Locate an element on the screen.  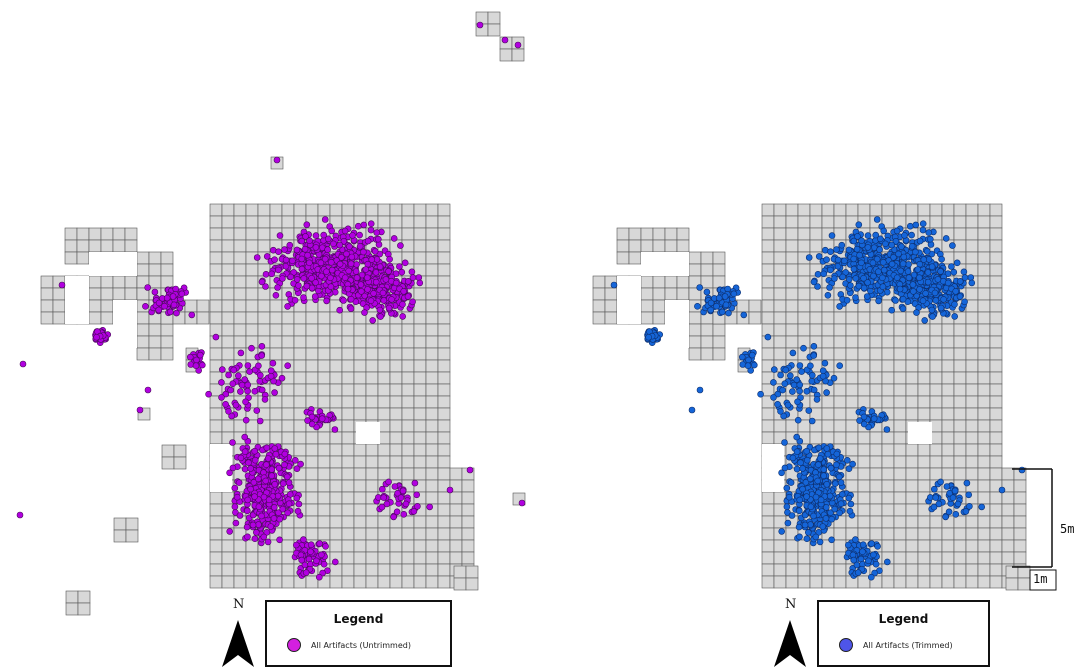
north-label-right: N is located at coordinates (791, 604).